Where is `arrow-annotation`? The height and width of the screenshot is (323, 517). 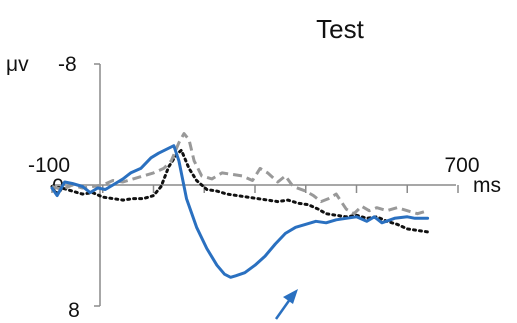
arrow-annotation is located at coordinates (286, 304).